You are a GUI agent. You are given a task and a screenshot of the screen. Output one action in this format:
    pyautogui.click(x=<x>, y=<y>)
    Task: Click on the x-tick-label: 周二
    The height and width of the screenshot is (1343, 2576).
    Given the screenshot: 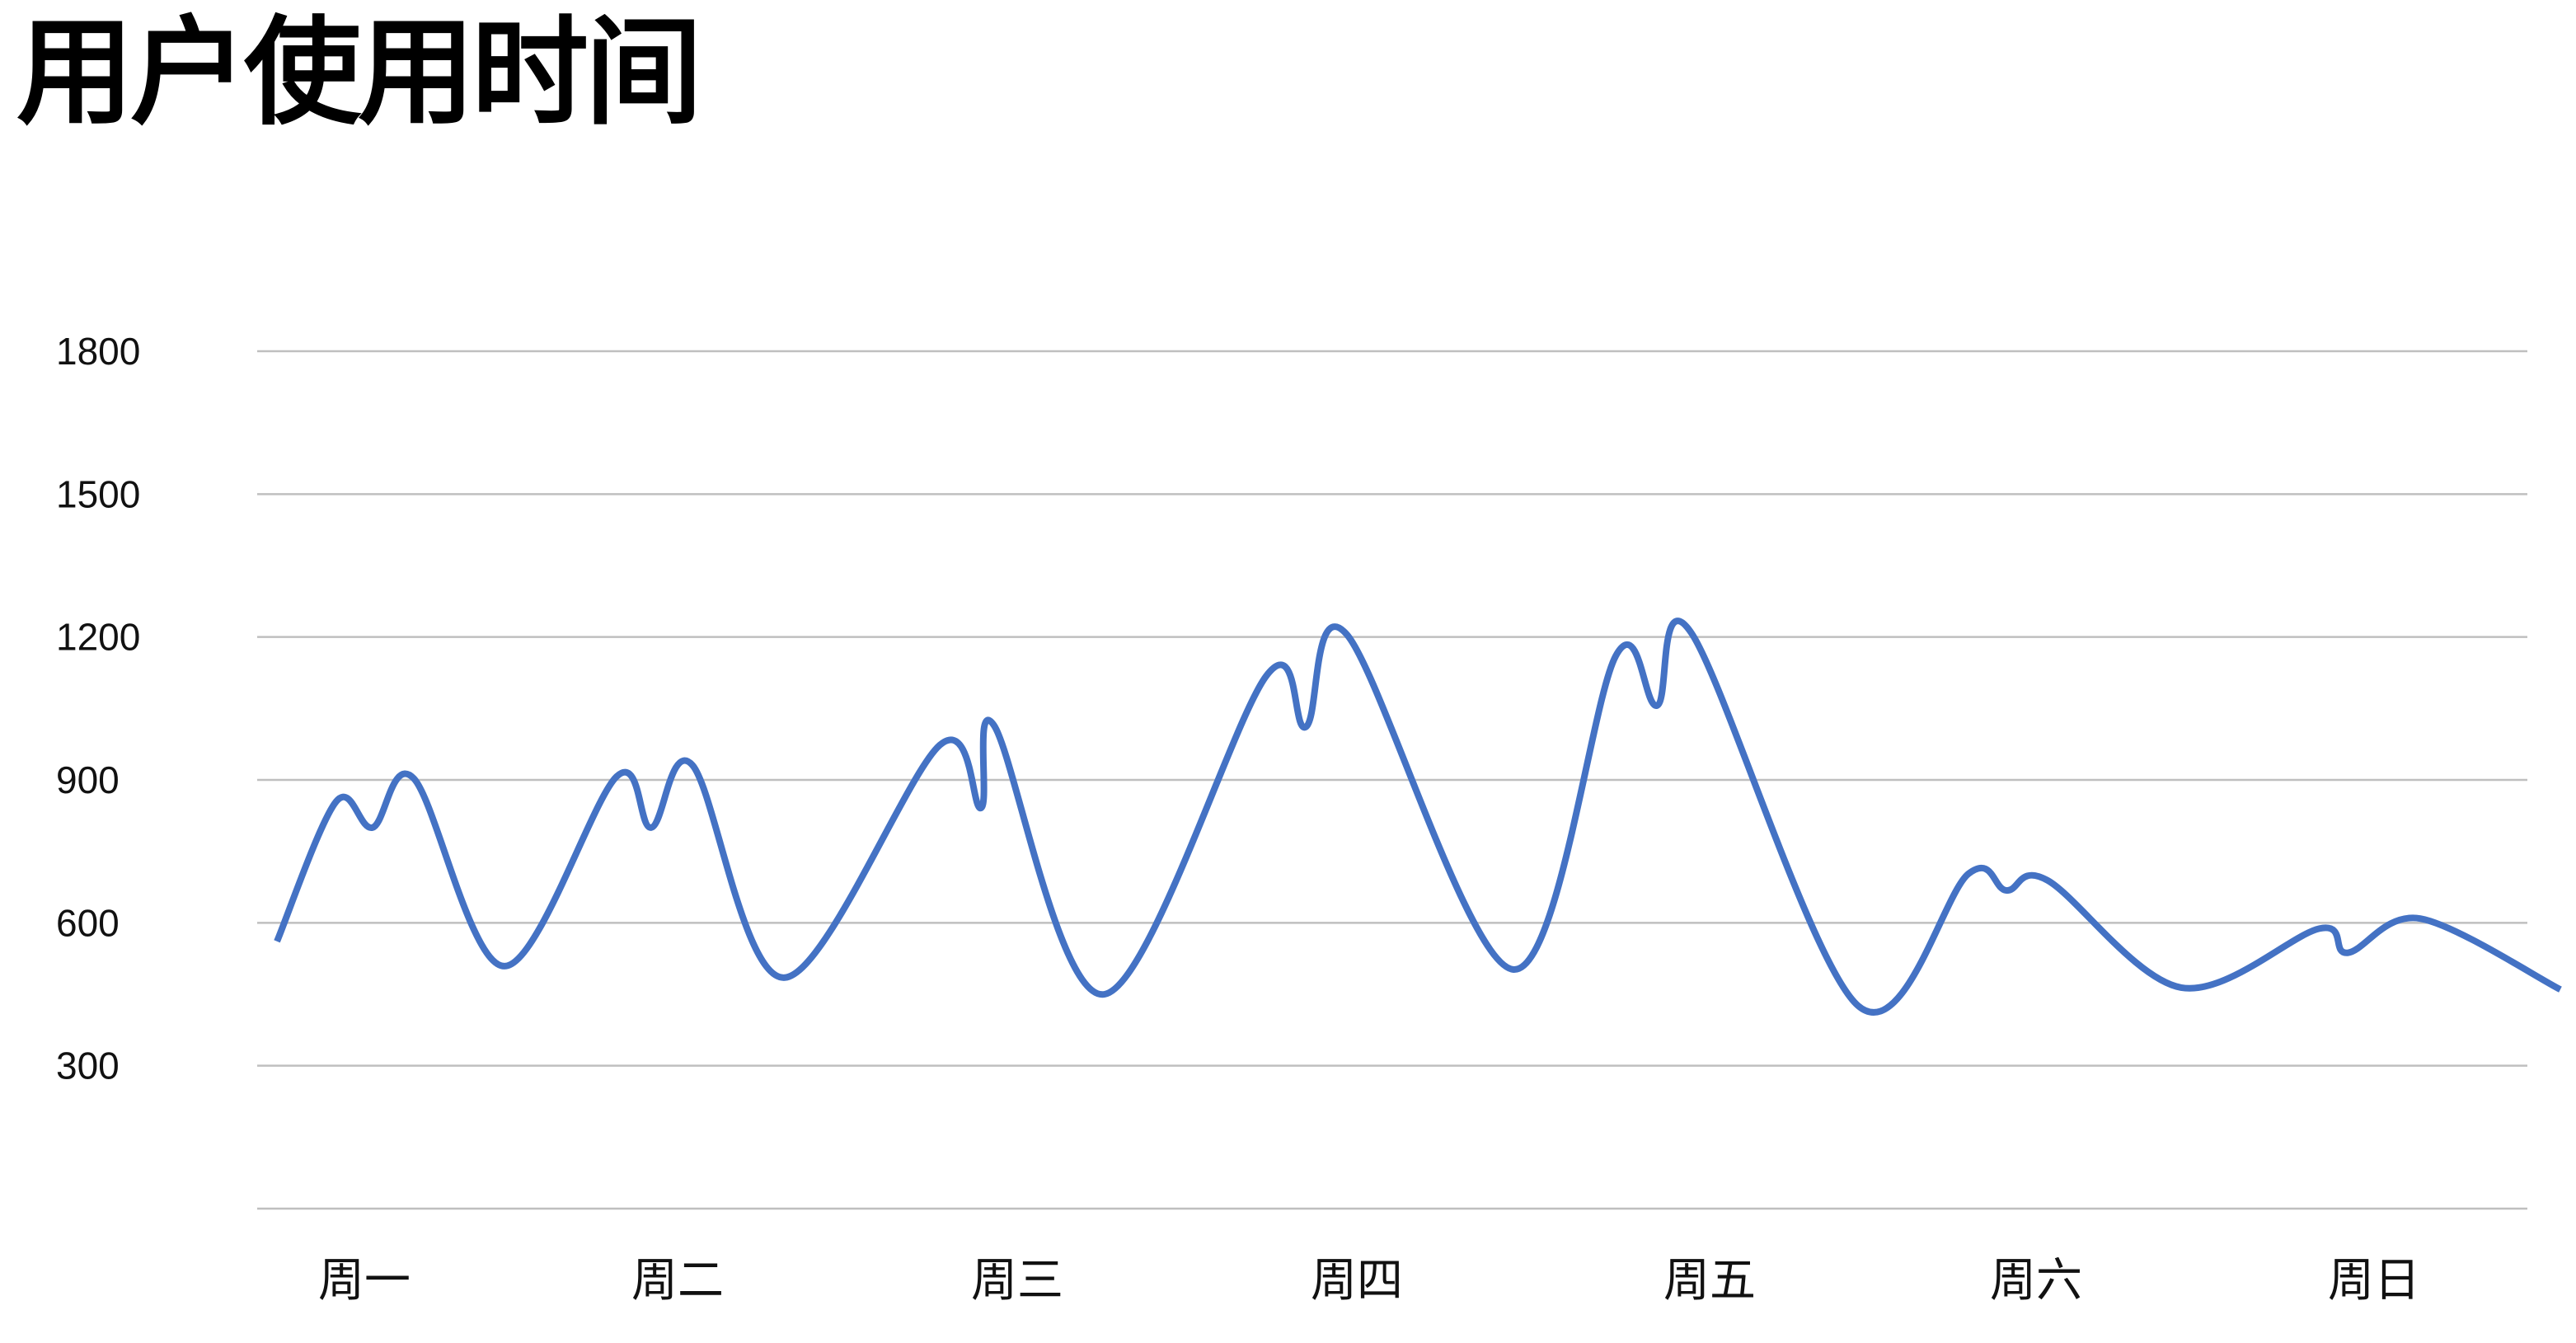 What is the action you would take?
    pyautogui.click(x=677, y=1281)
    